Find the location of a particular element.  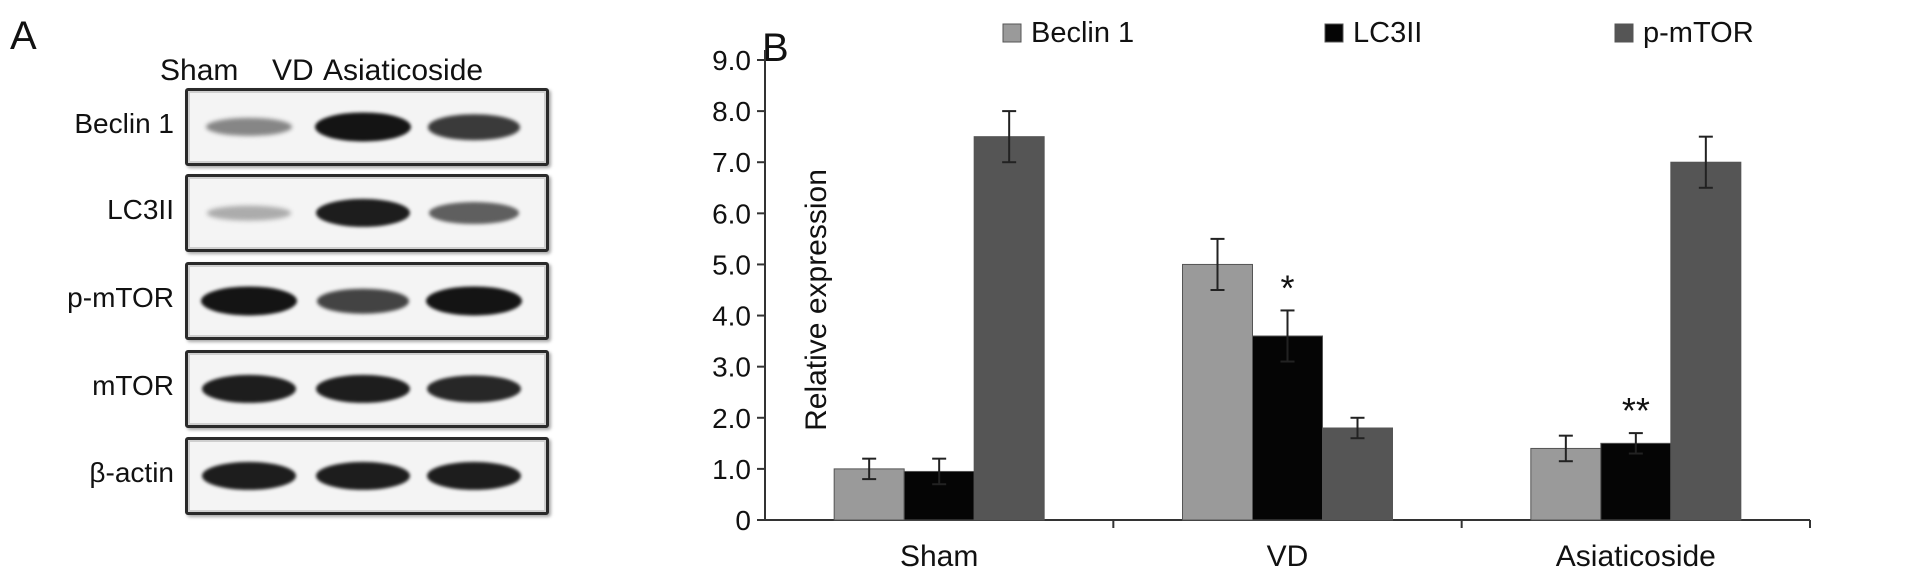

y-tick-label: 9.0 is located at coordinates (731, 60).